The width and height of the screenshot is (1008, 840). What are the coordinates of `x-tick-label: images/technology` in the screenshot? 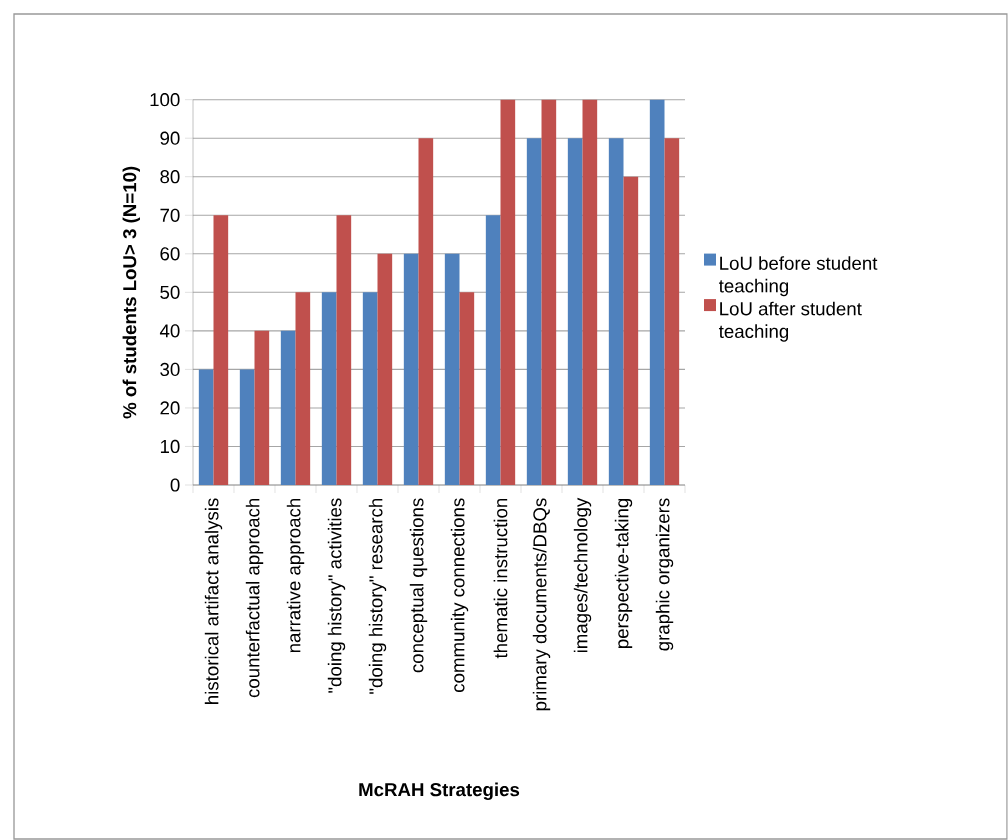 It's located at (582, 575).